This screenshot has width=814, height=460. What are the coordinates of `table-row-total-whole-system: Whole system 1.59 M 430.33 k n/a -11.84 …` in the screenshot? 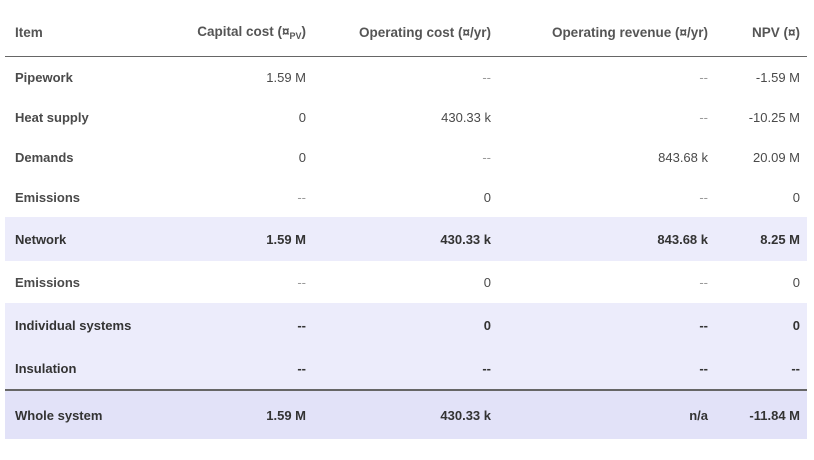 It's located at (406, 415).